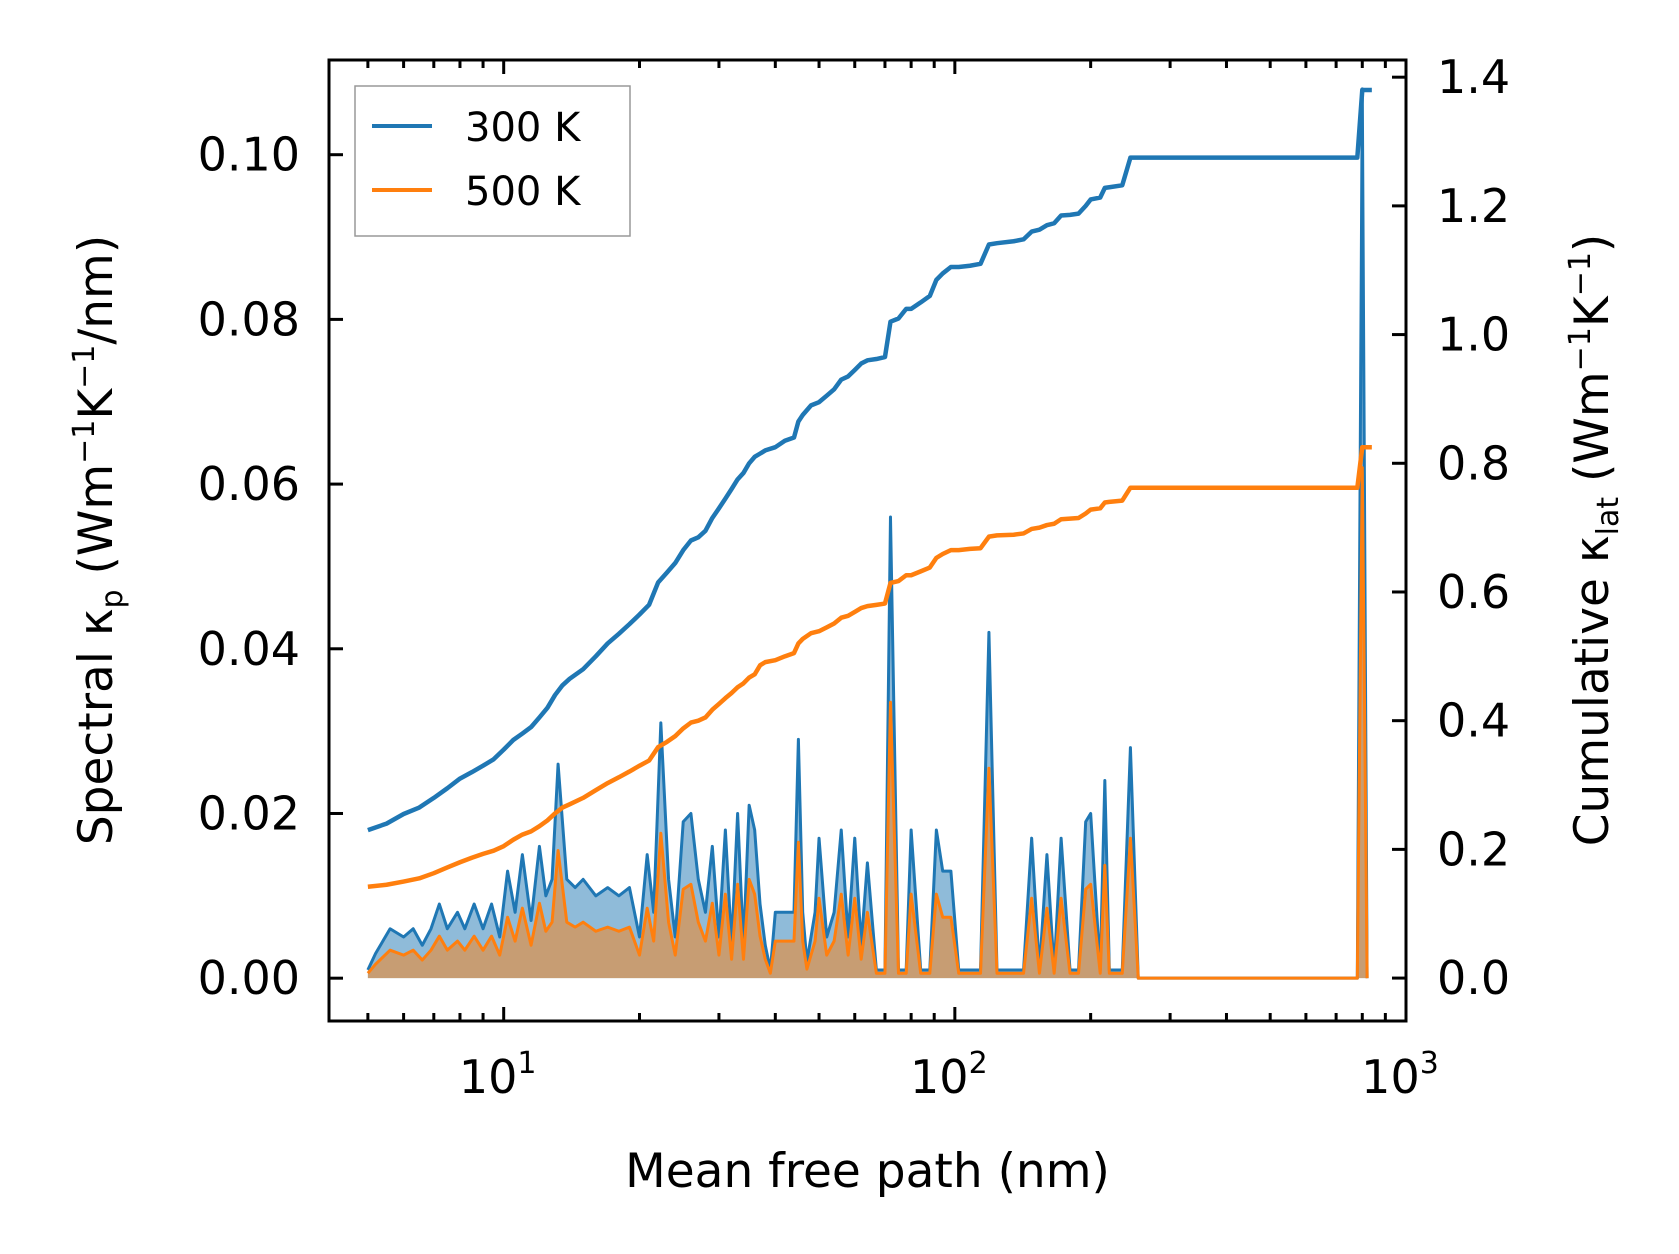 The height and width of the screenshot is (1254, 1679). Describe the element at coordinates (249, 484) in the screenshot. I see `y-left-tick-label: 0.06` at that location.